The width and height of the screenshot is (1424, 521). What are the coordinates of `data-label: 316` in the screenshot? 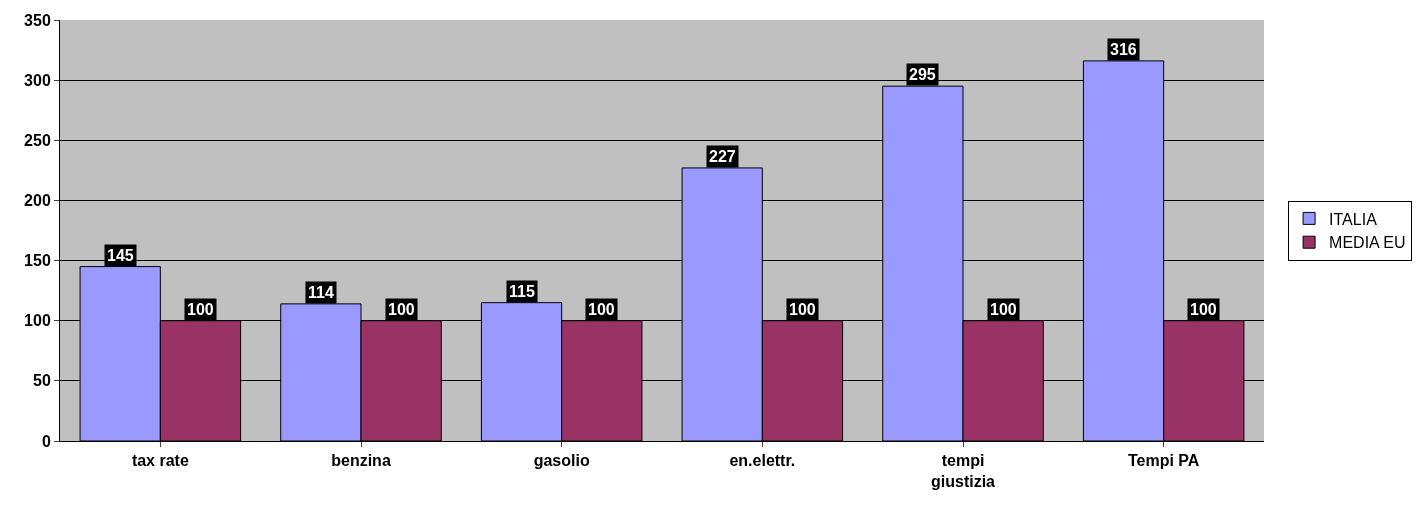 It's located at (1123, 49).